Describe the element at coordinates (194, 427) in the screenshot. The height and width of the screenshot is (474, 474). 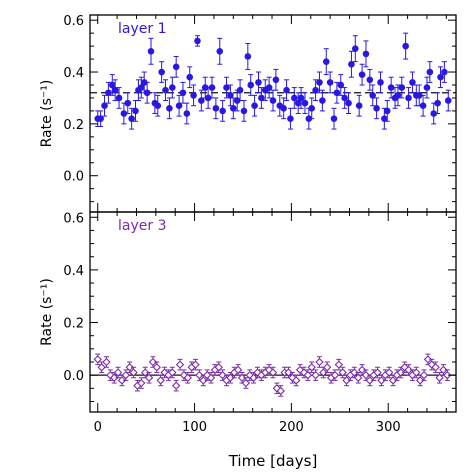
I see `x-tick-label: 100` at that location.